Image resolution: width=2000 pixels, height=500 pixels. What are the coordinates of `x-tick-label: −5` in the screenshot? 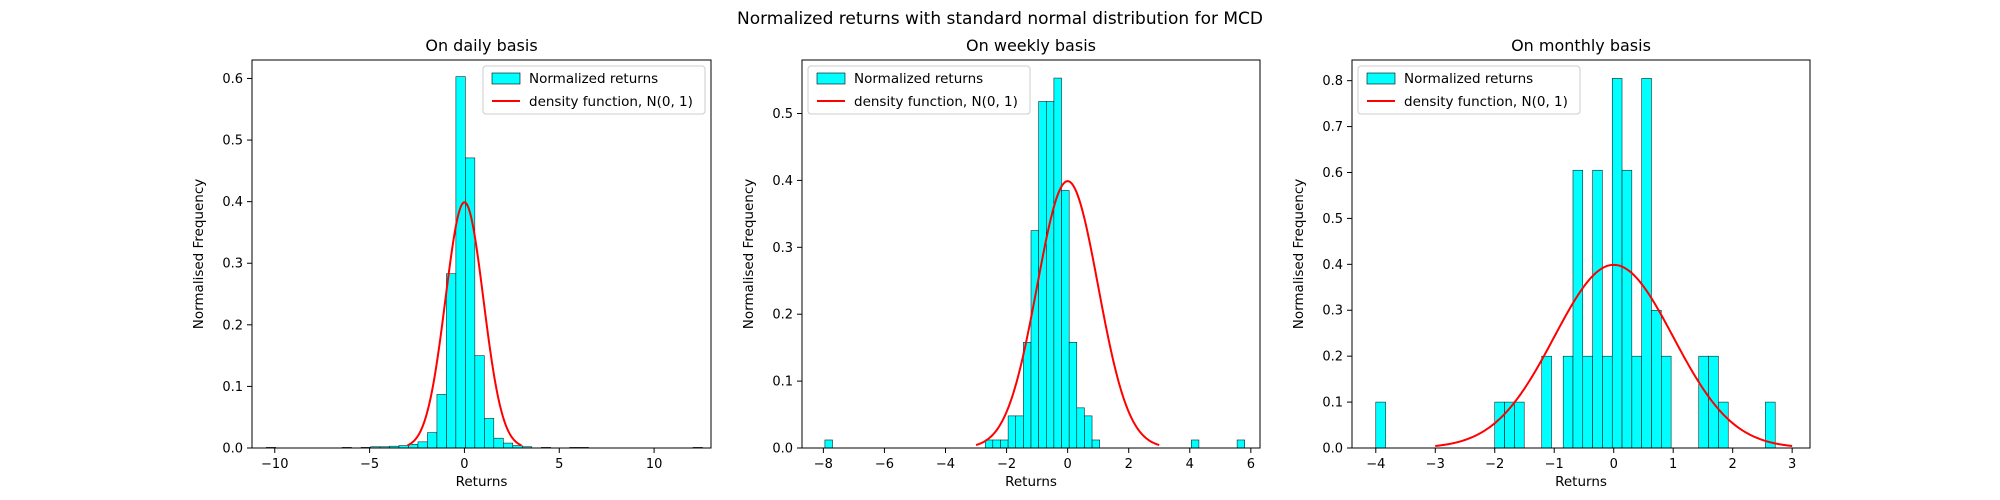 It's located at (369, 464).